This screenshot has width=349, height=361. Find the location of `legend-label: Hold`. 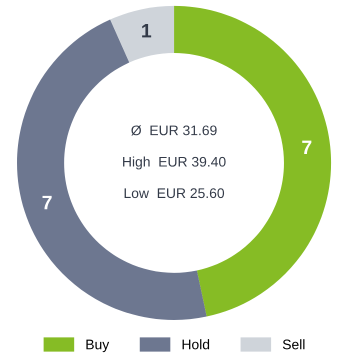

legend-label: Hold is located at coordinates (196, 344).